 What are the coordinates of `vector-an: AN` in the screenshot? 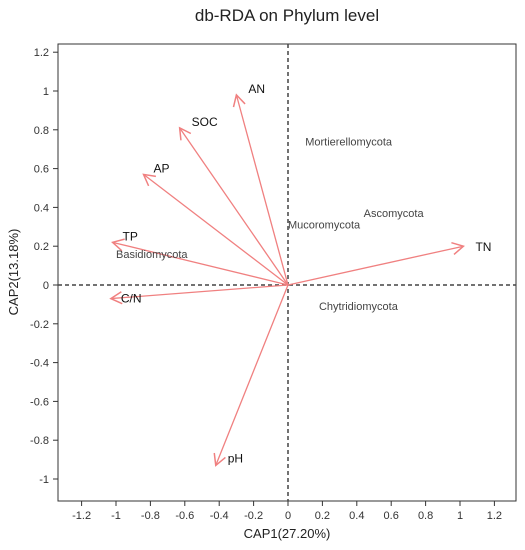 It's located at (260, 184).